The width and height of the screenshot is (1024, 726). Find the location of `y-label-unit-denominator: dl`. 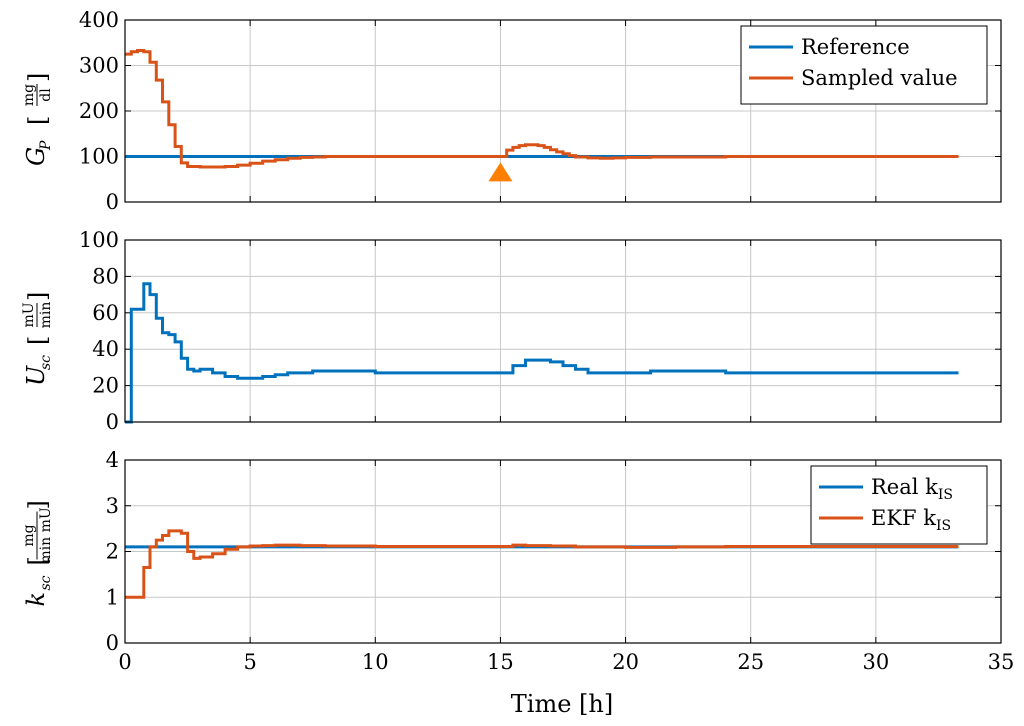

y-label-unit-denominator: dl is located at coordinates (46, 95).